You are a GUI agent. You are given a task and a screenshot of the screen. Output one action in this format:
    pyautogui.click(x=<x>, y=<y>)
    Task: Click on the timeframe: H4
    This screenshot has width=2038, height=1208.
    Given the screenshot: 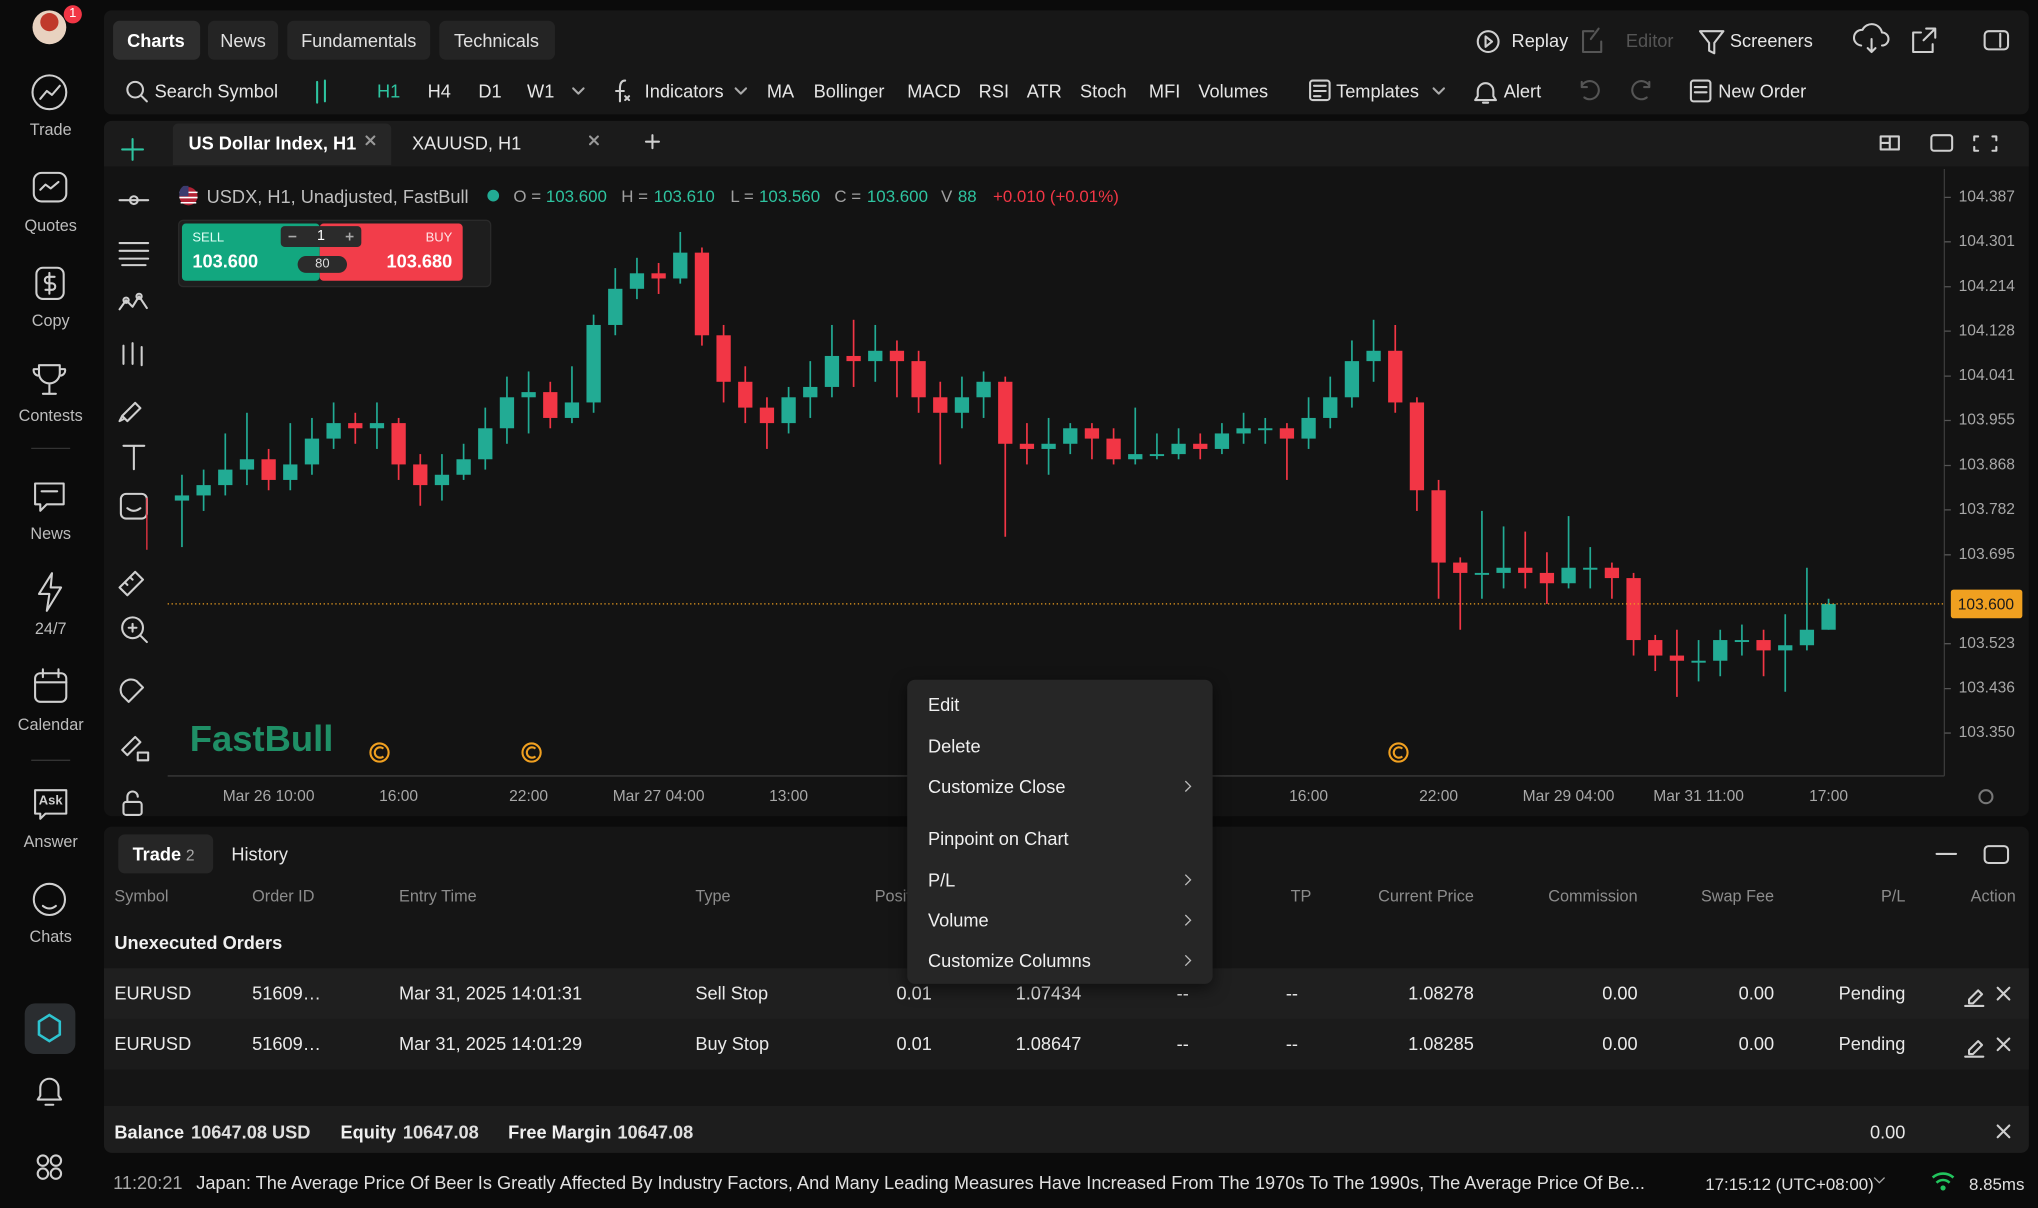 What is the action you would take?
    pyautogui.click(x=439, y=91)
    